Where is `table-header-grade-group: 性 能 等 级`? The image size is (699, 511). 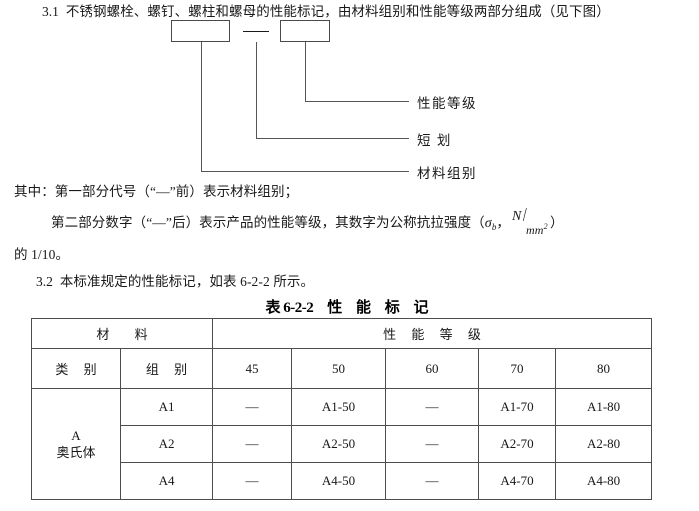 table-header-grade-group: 性 能 等 级 is located at coordinates (432, 333).